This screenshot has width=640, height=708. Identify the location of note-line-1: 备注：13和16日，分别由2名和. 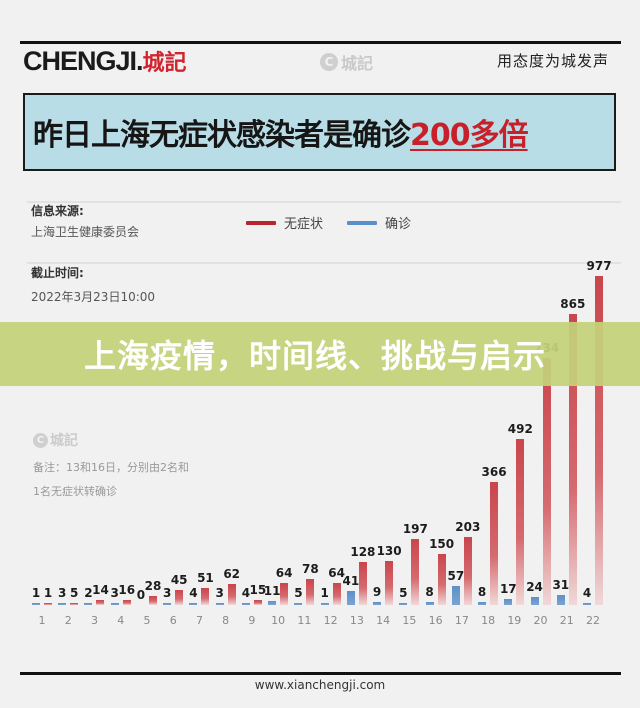
(111, 467).